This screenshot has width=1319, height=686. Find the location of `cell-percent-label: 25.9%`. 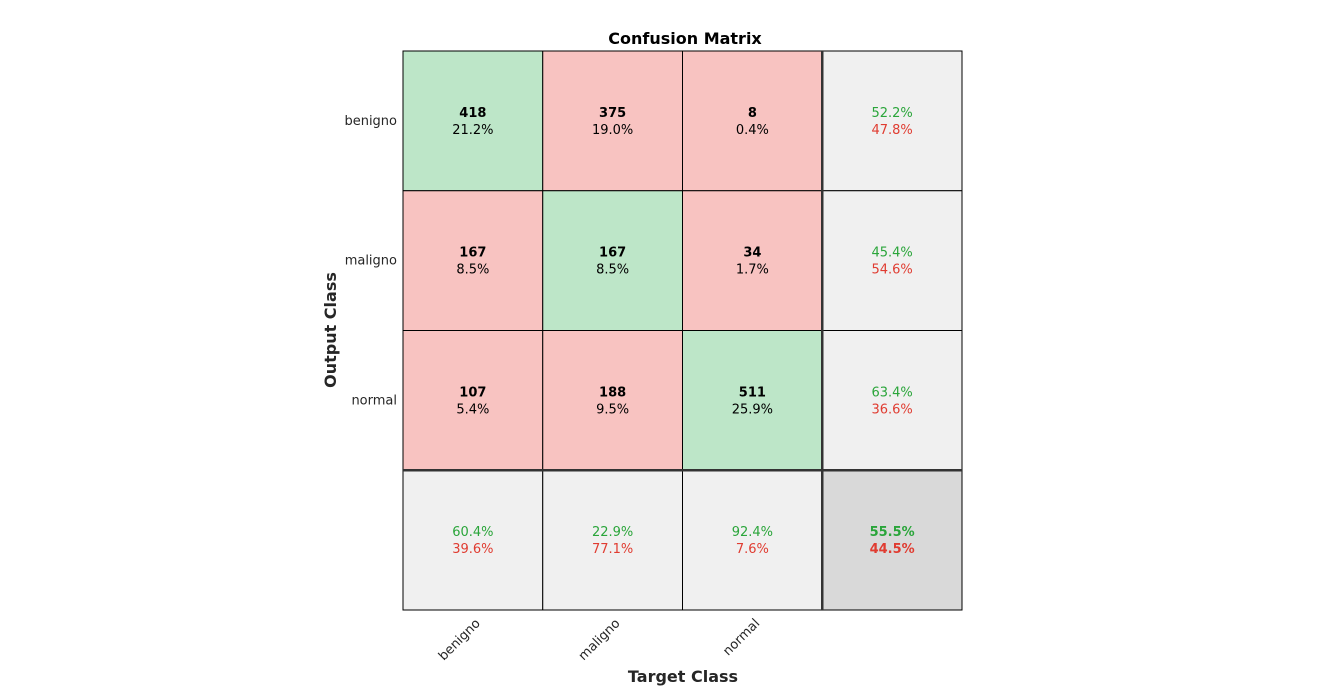

cell-percent-label: 25.9% is located at coordinates (752, 409).